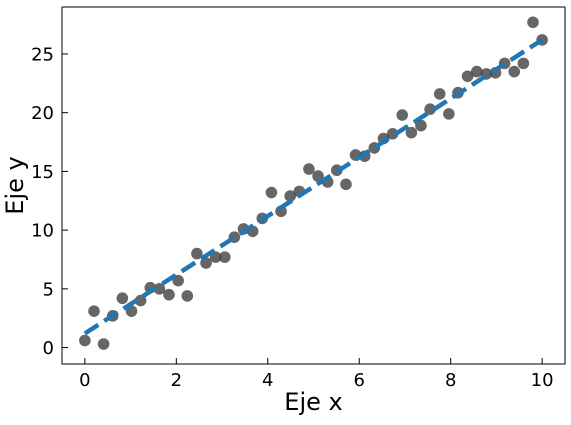  Describe the element at coordinates (267, 380) in the screenshot. I see `x-tick-label: 4` at that location.